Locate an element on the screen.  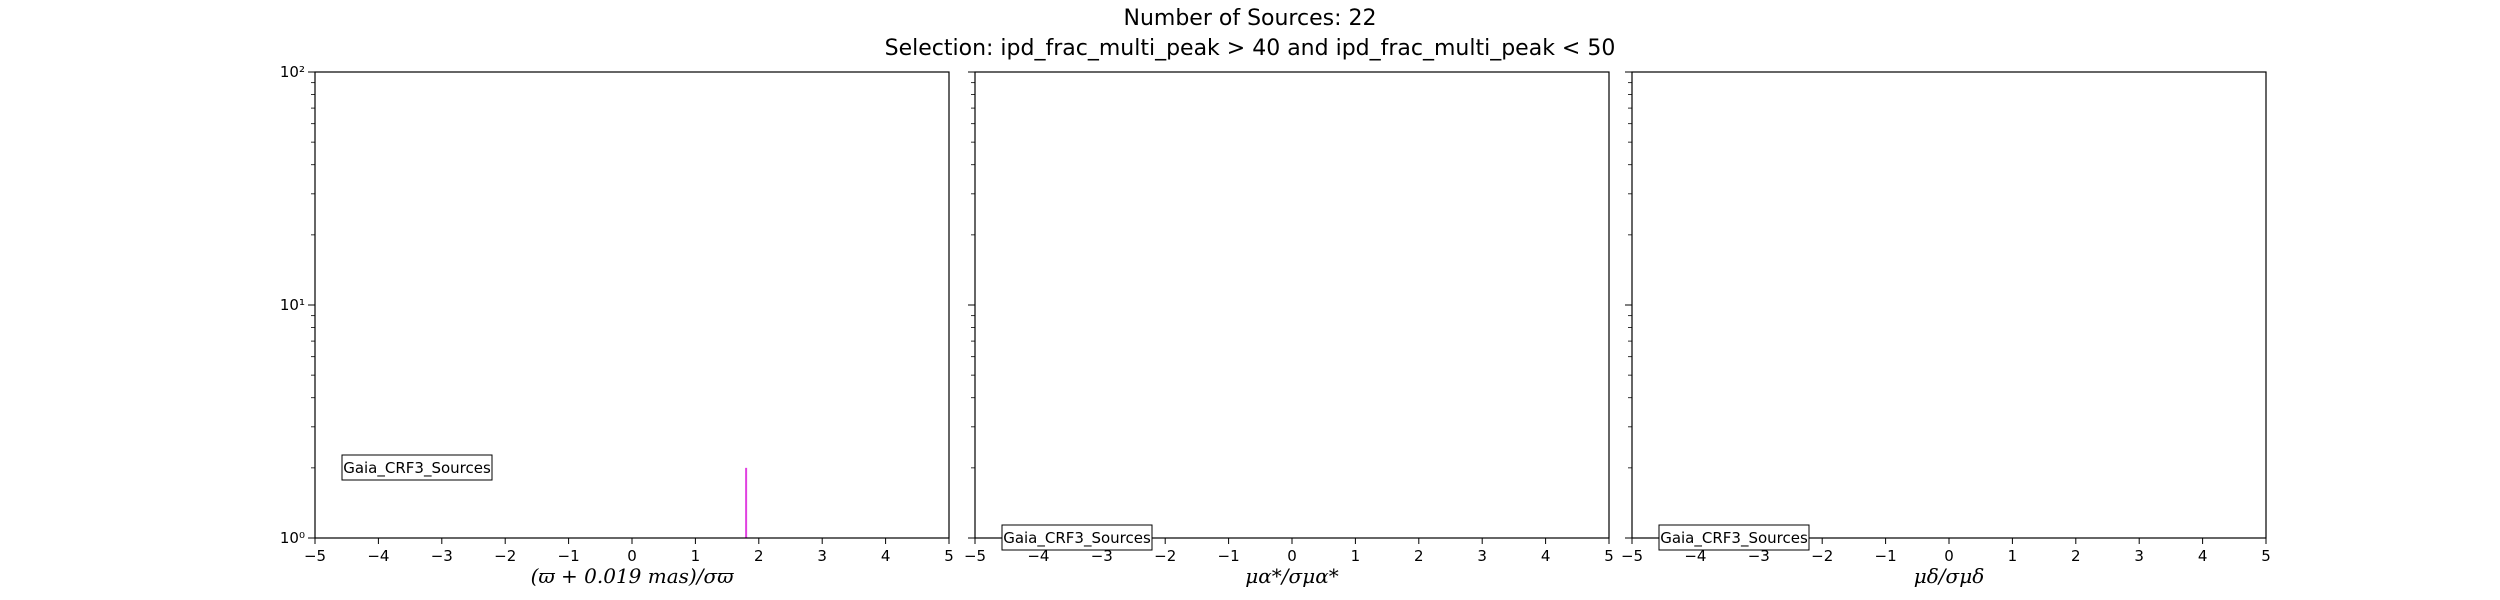
y-tick-label: 10² is located at coordinates (292, 72).